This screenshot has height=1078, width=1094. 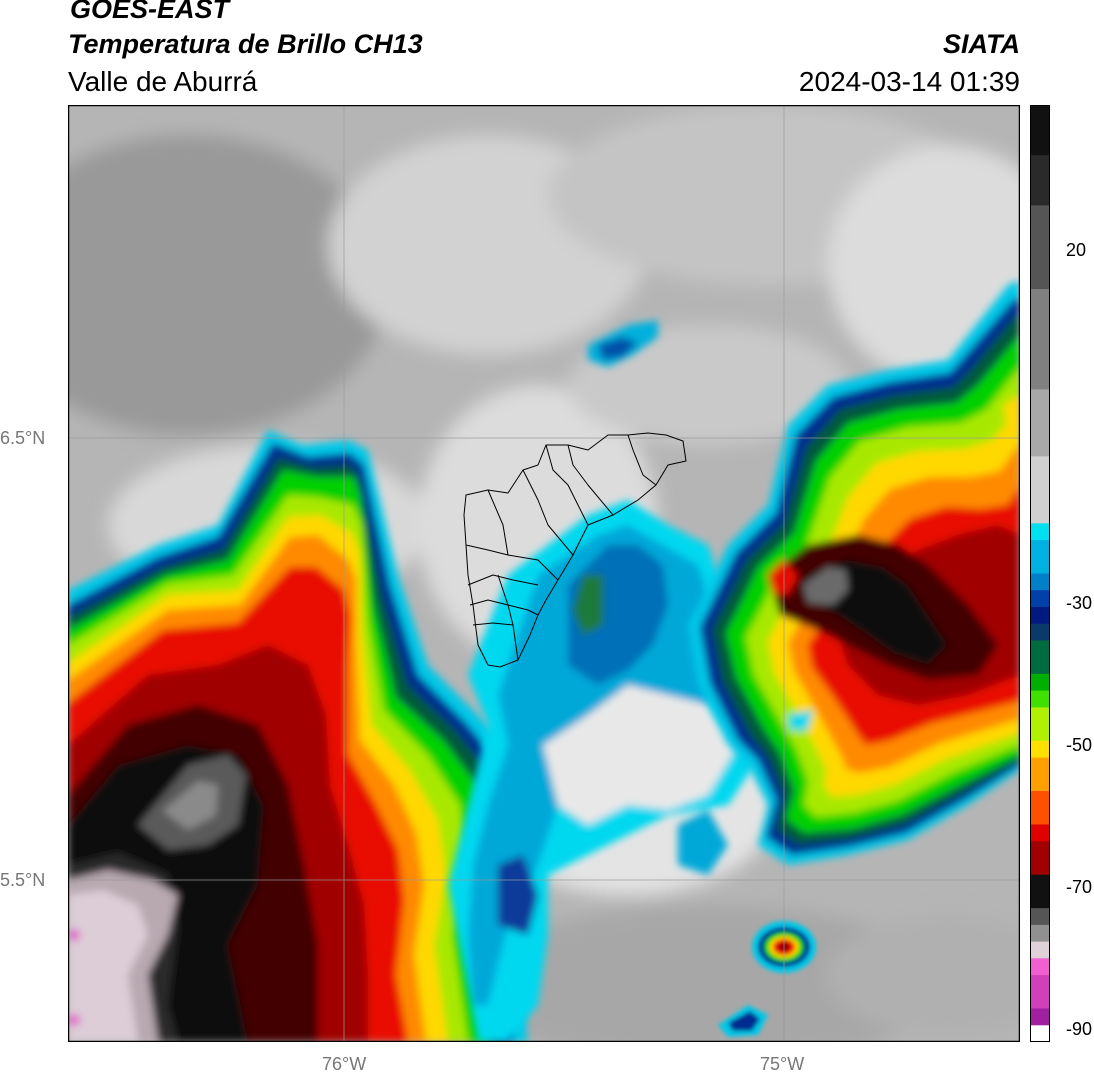 I want to click on colorbar-tick-20: 20, so click(x=1076, y=250).